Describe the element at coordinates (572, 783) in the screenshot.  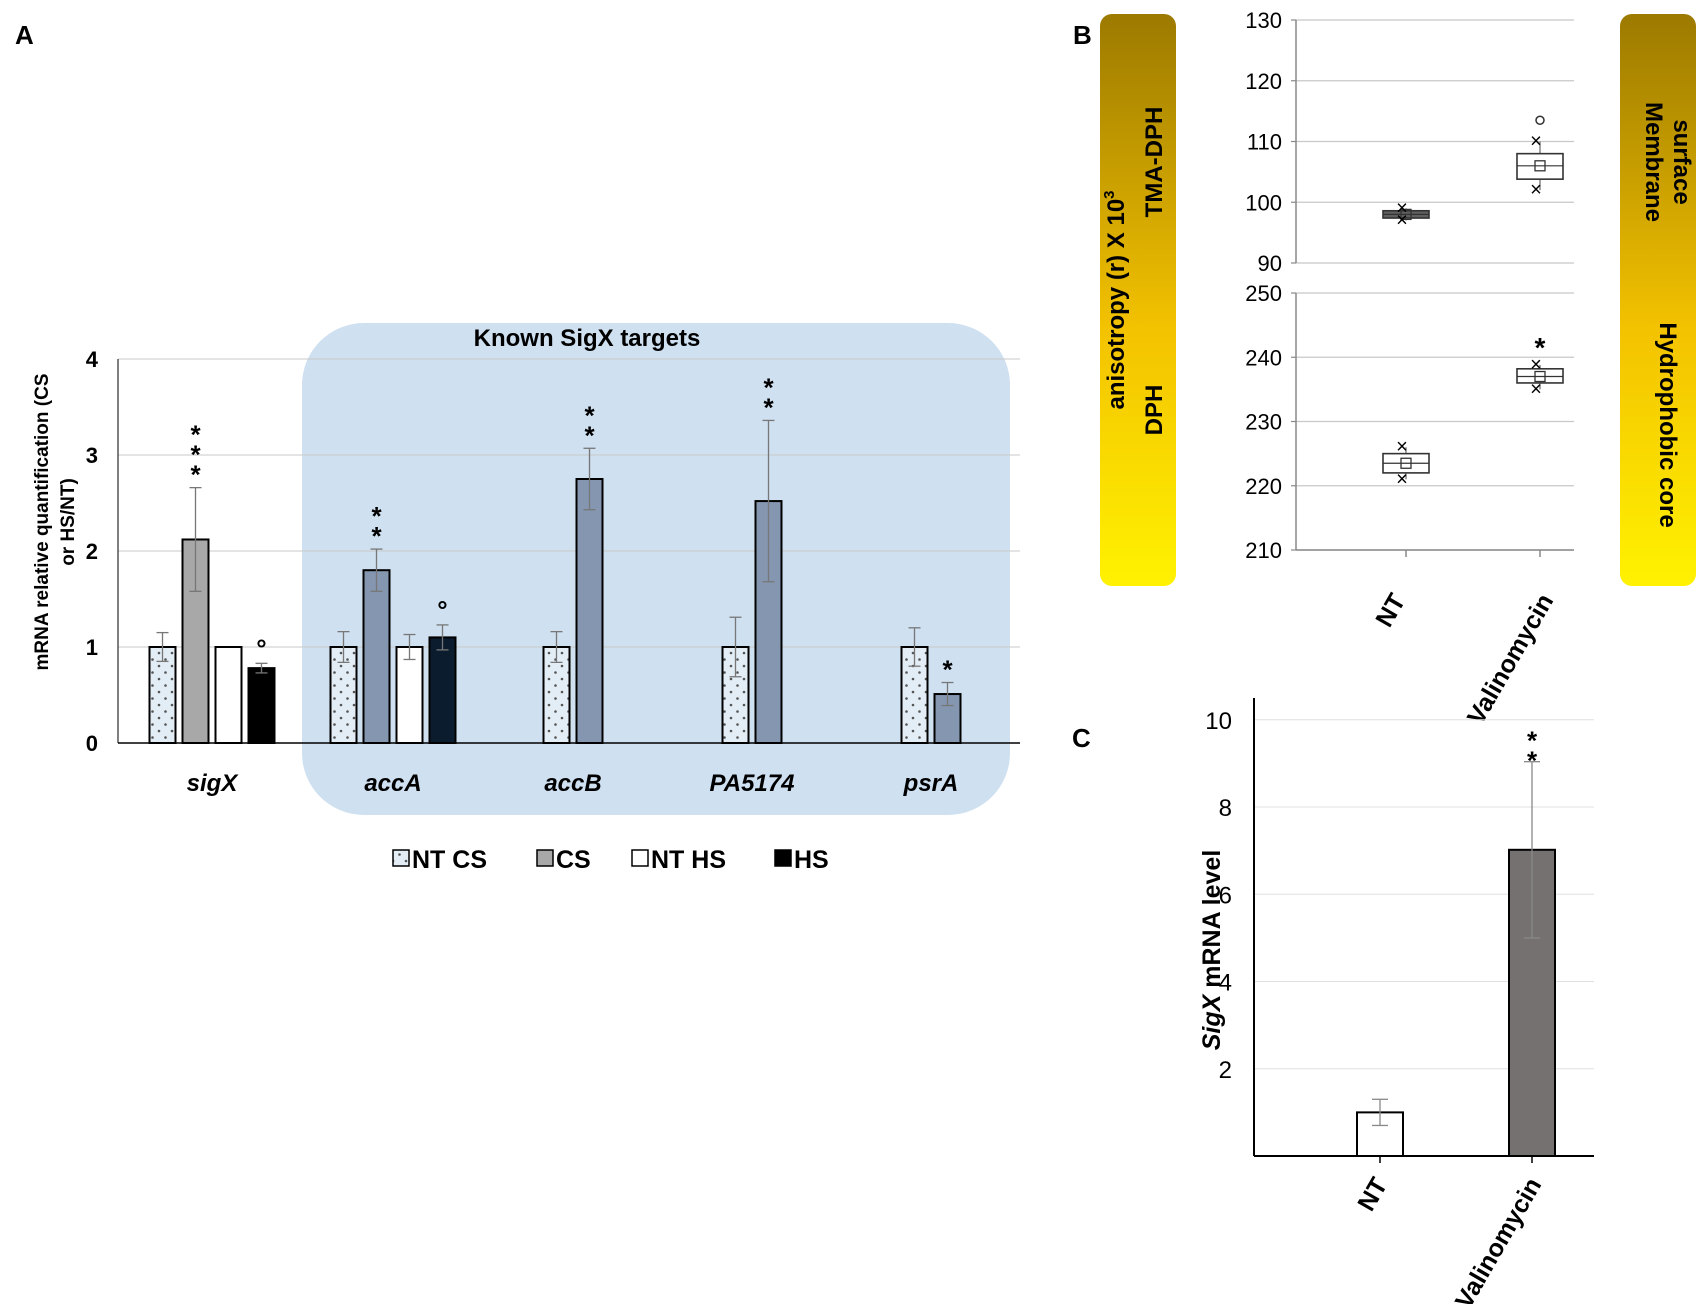
I see `a-xtick-accb: accB` at that location.